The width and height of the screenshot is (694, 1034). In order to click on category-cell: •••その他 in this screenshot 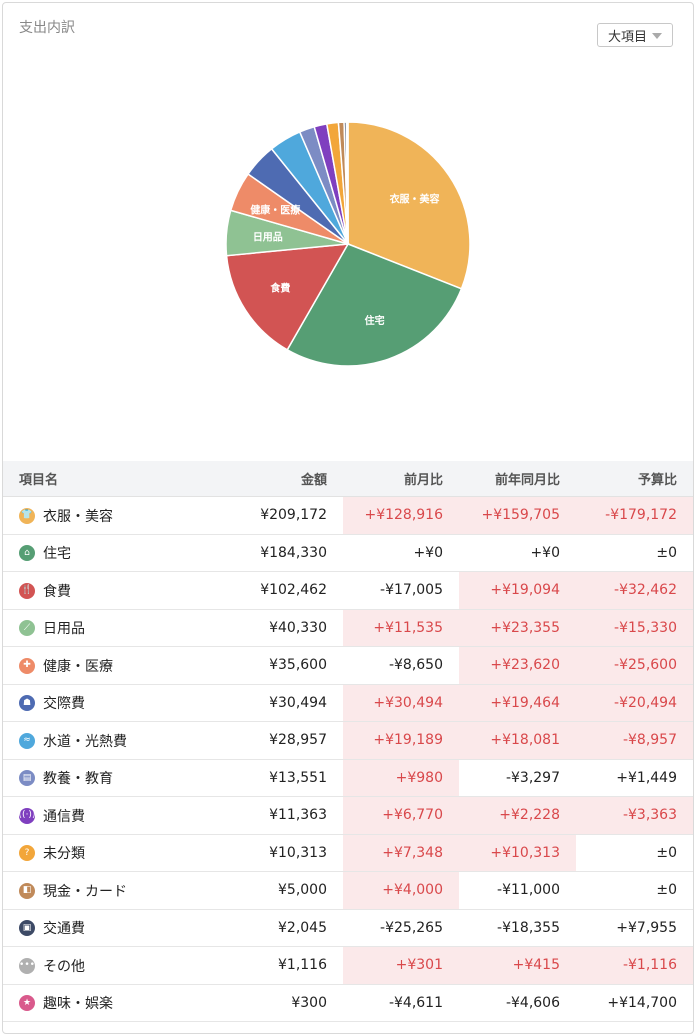, I will do `click(98, 966)`.